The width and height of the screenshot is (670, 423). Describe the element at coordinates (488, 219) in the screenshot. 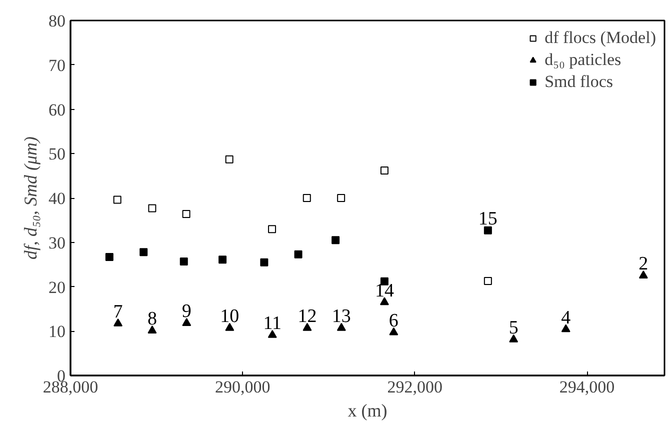

I see `annotation: 15` at that location.